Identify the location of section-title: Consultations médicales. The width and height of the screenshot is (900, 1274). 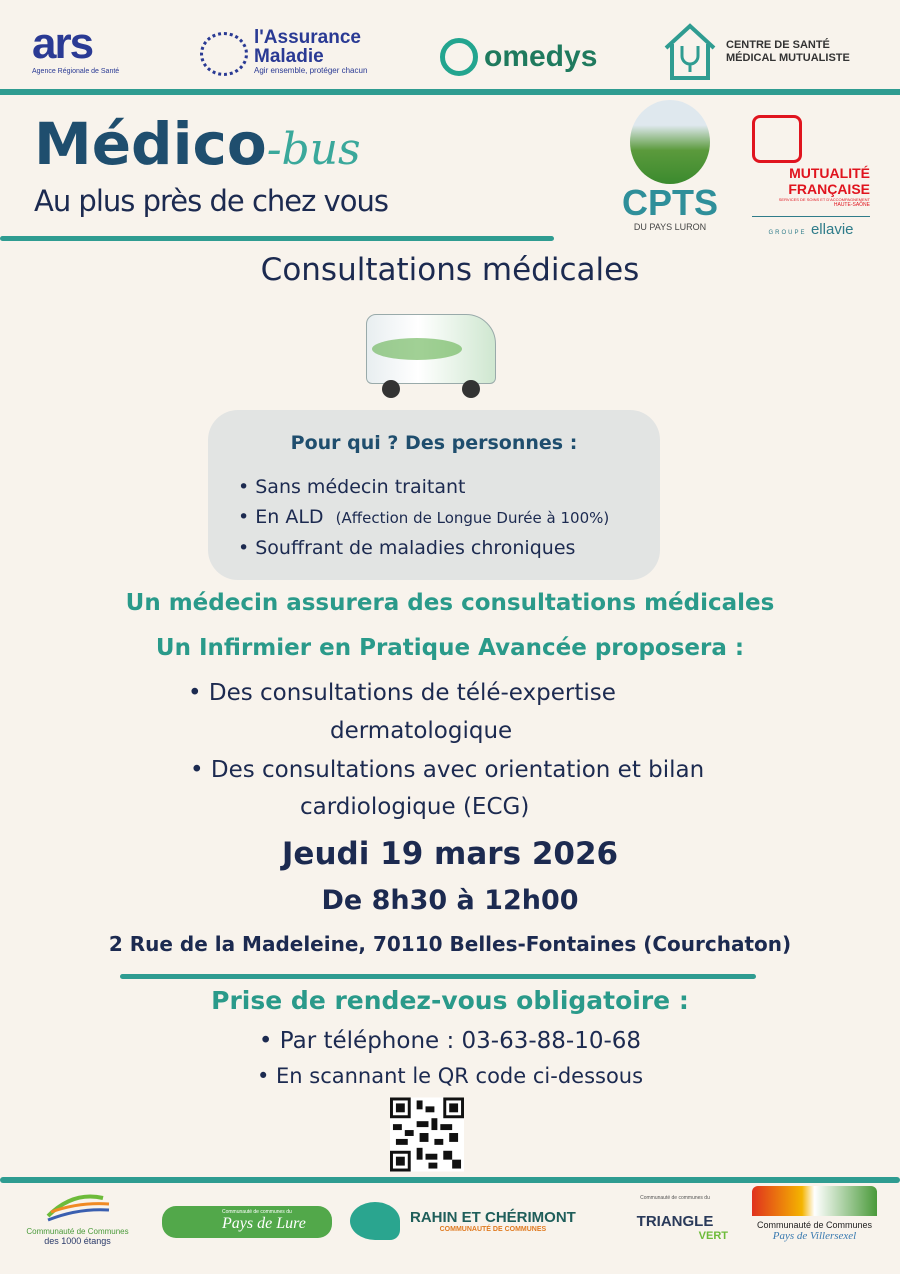
(450, 270).